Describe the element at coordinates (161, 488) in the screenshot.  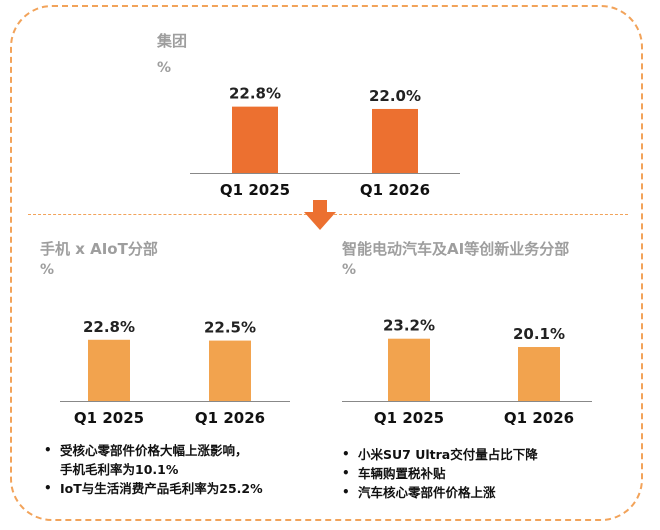
I see `note-text: IoT与生活消费产品毛利率为25.2%` at that location.